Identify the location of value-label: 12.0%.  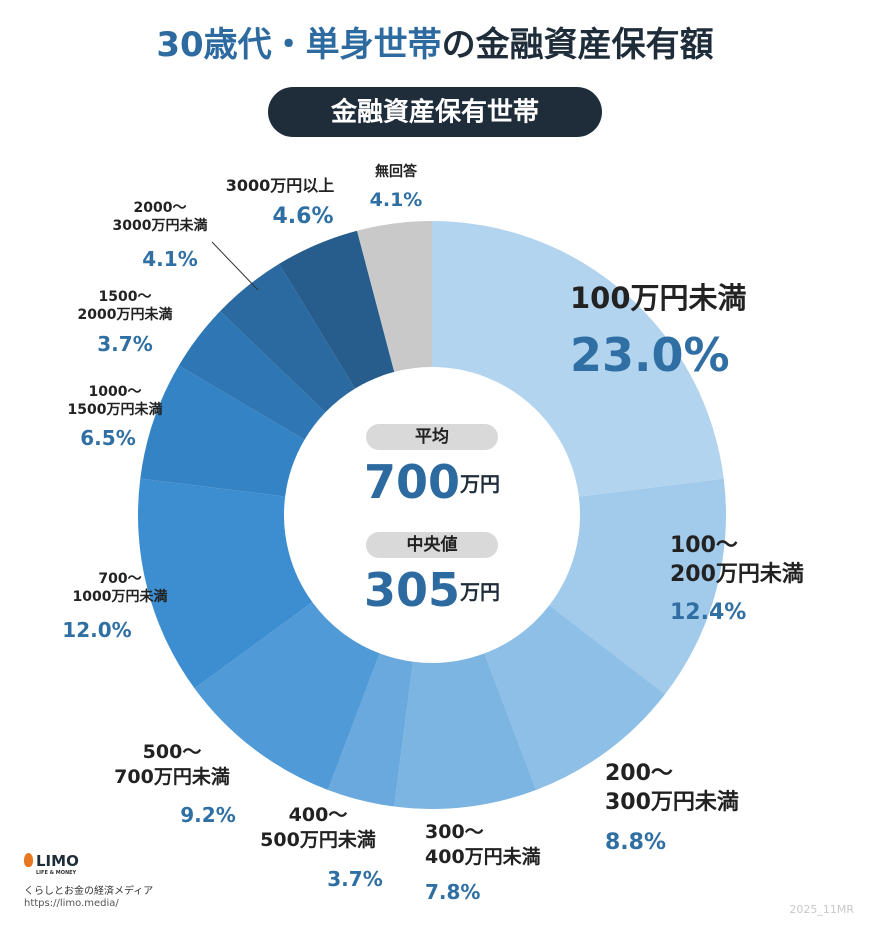
(97, 630).